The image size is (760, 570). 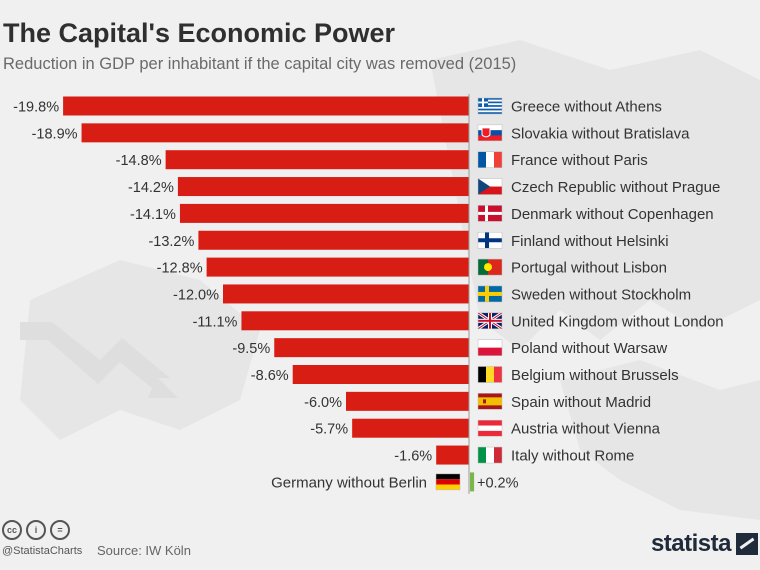 I want to click on value-label-11: -6.0%, so click(x=323, y=403).